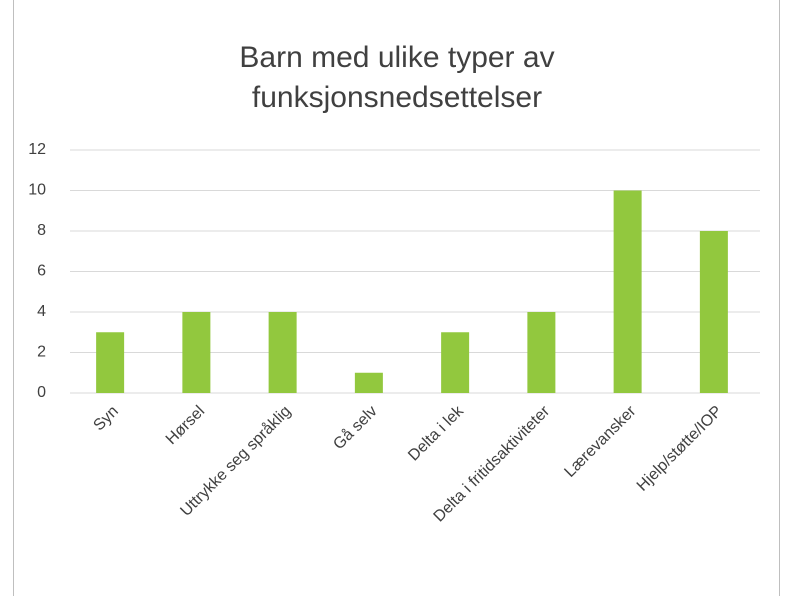 The width and height of the screenshot is (794, 596). Describe the element at coordinates (106, 419) in the screenshot. I see `x-tick-label: Syn` at that location.